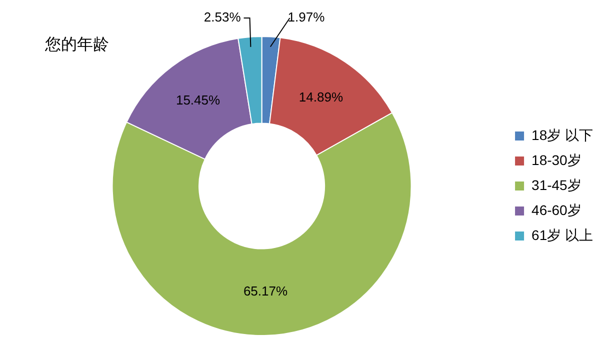  I want to click on data-label: 1.97%, so click(307, 17).